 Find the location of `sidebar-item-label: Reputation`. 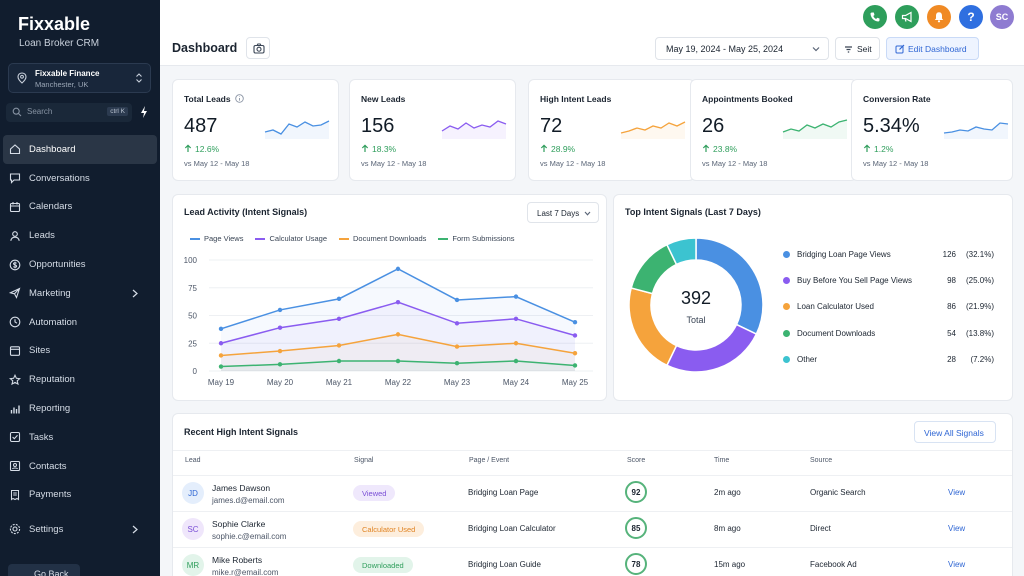

sidebar-item-label: Reputation is located at coordinates (52, 380).